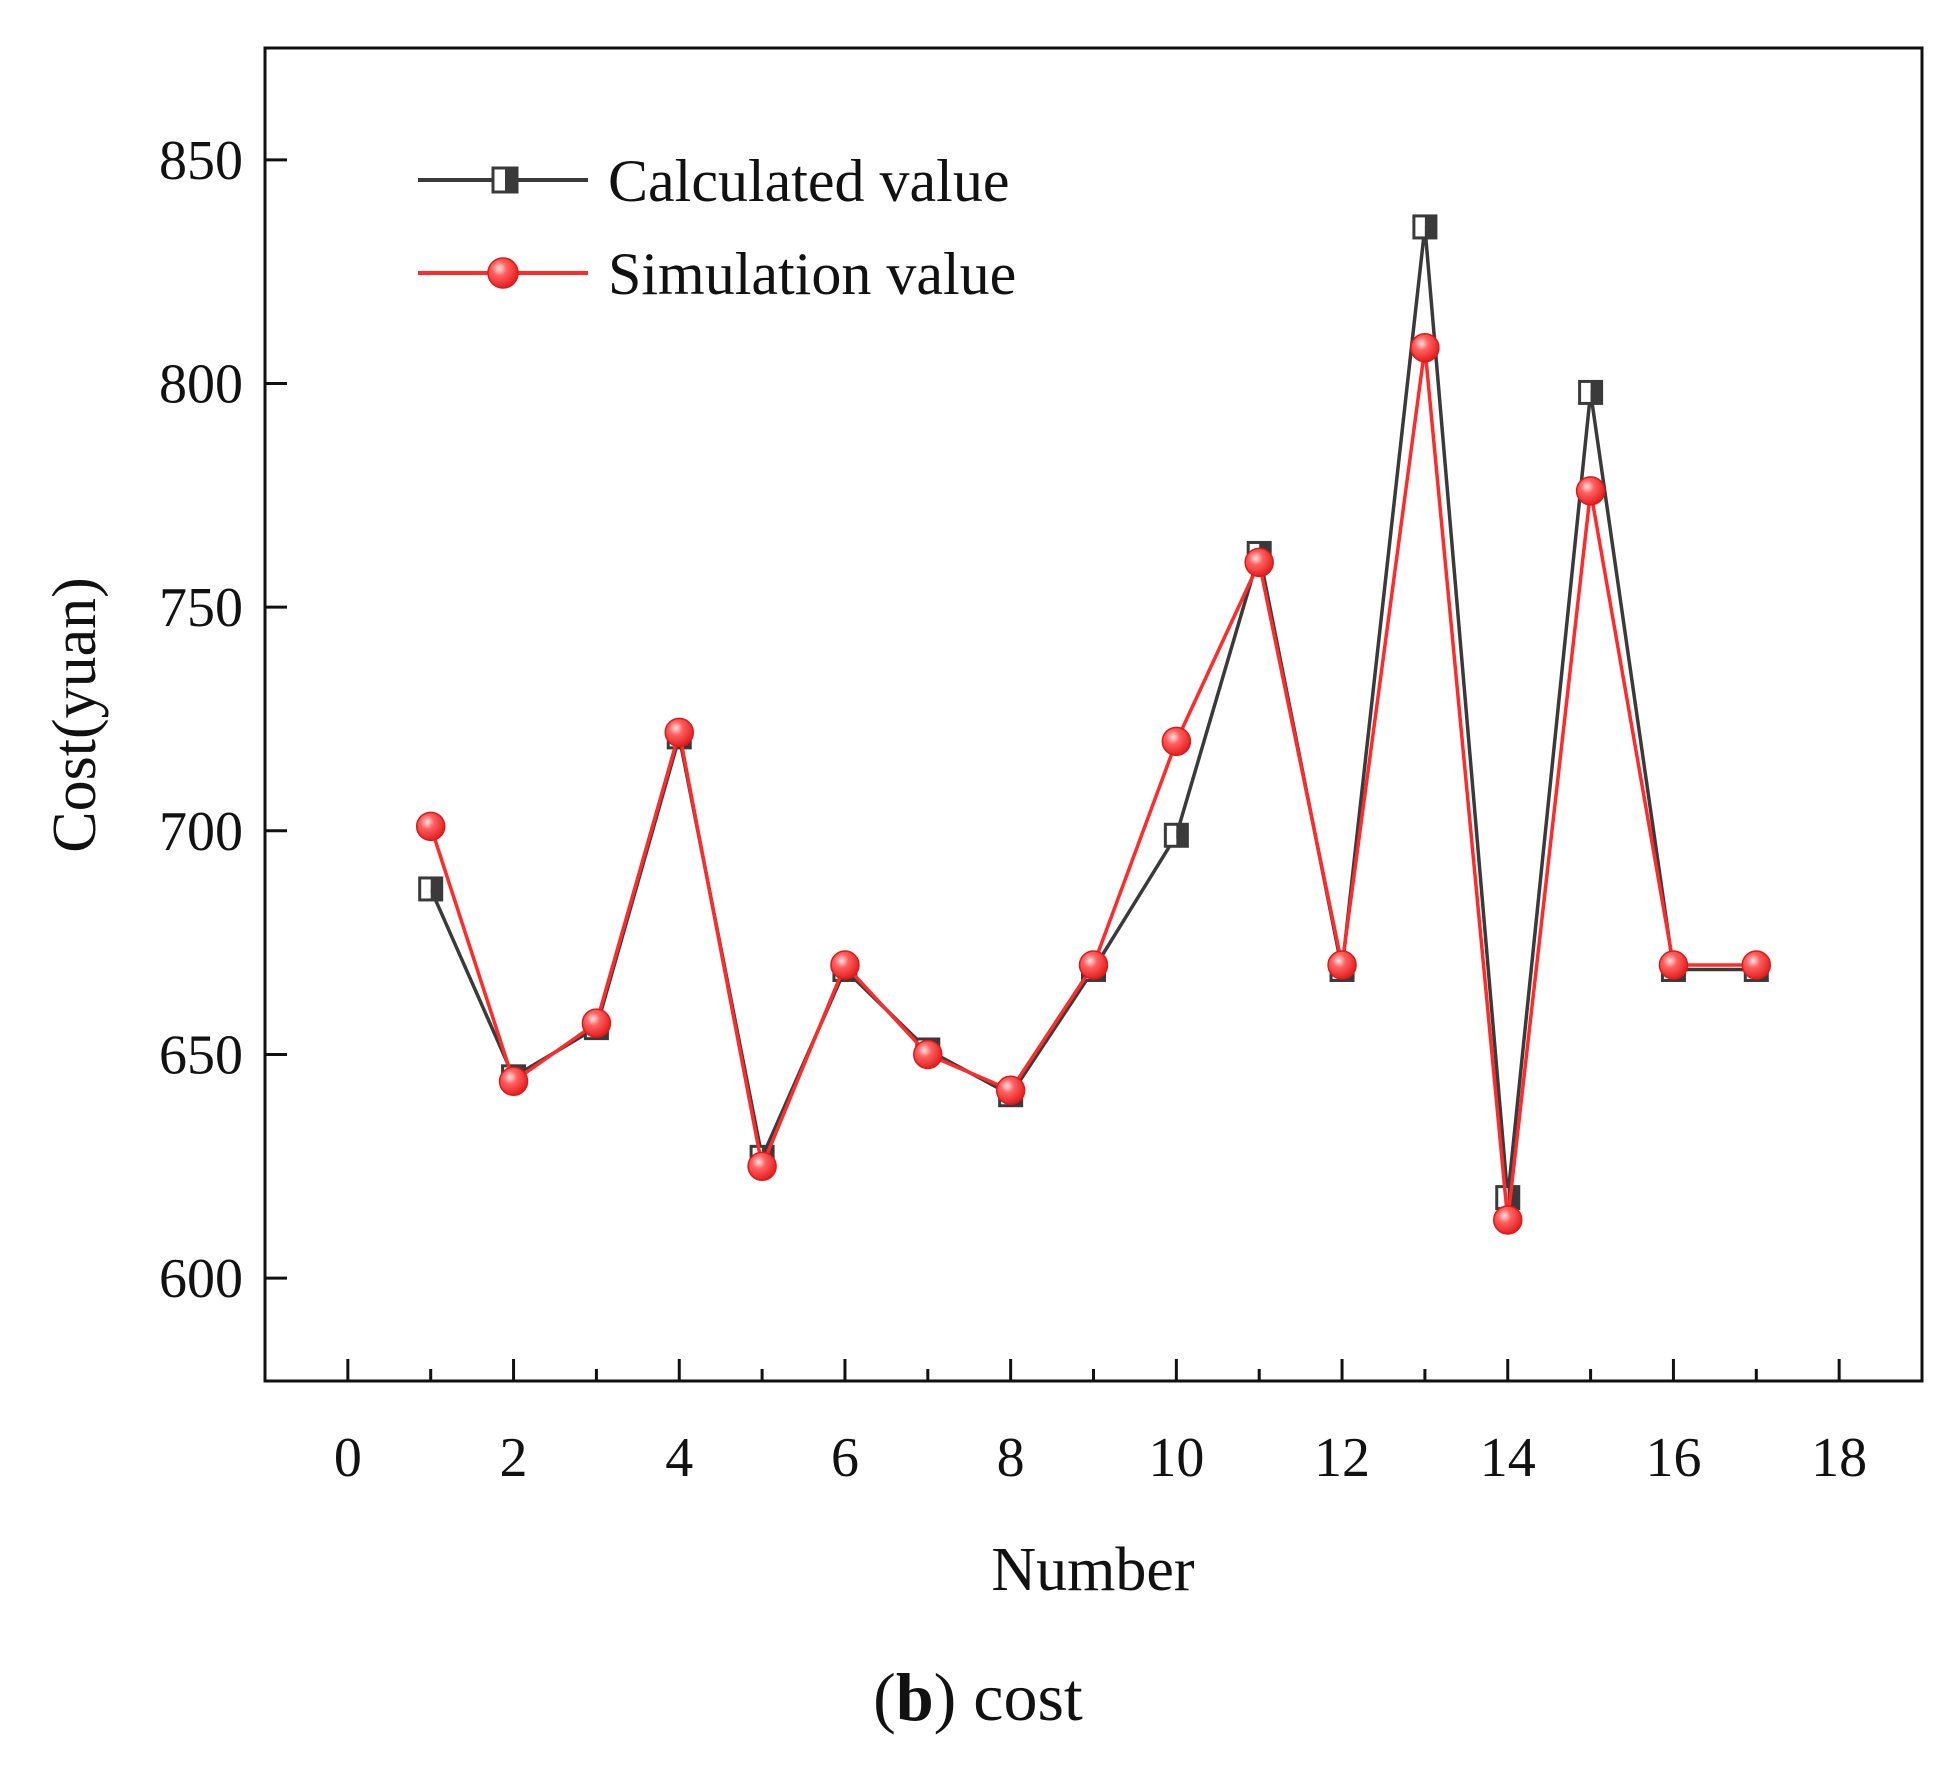 The width and height of the screenshot is (1957, 1773). I want to click on x-tick-label: 8, so click(1011, 1458).